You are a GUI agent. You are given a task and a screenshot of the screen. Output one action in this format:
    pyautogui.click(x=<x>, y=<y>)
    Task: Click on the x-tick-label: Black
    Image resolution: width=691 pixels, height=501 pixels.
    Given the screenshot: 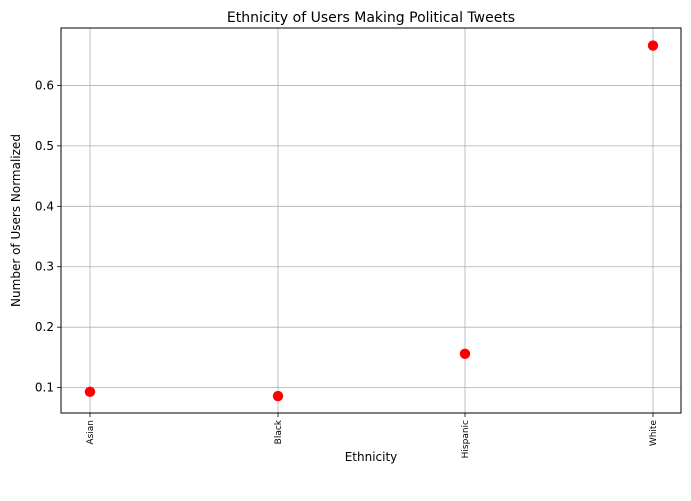 What is the action you would take?
    pyautogui.click(x=279, y=431)
    